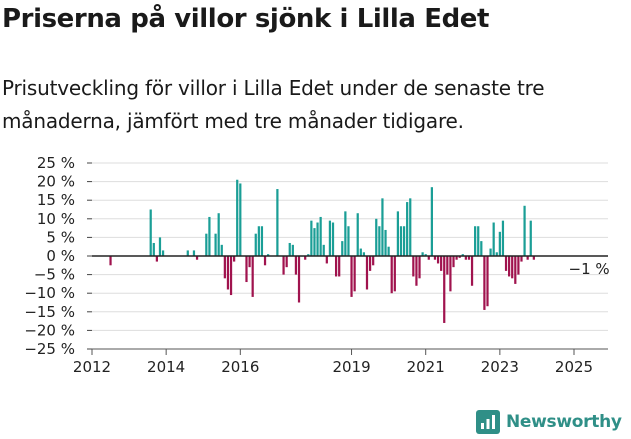  What do you see at coordinates (574, 367) in the screenshot?
I see `x-tick-label: 2025` at bounding box center [574, 367].